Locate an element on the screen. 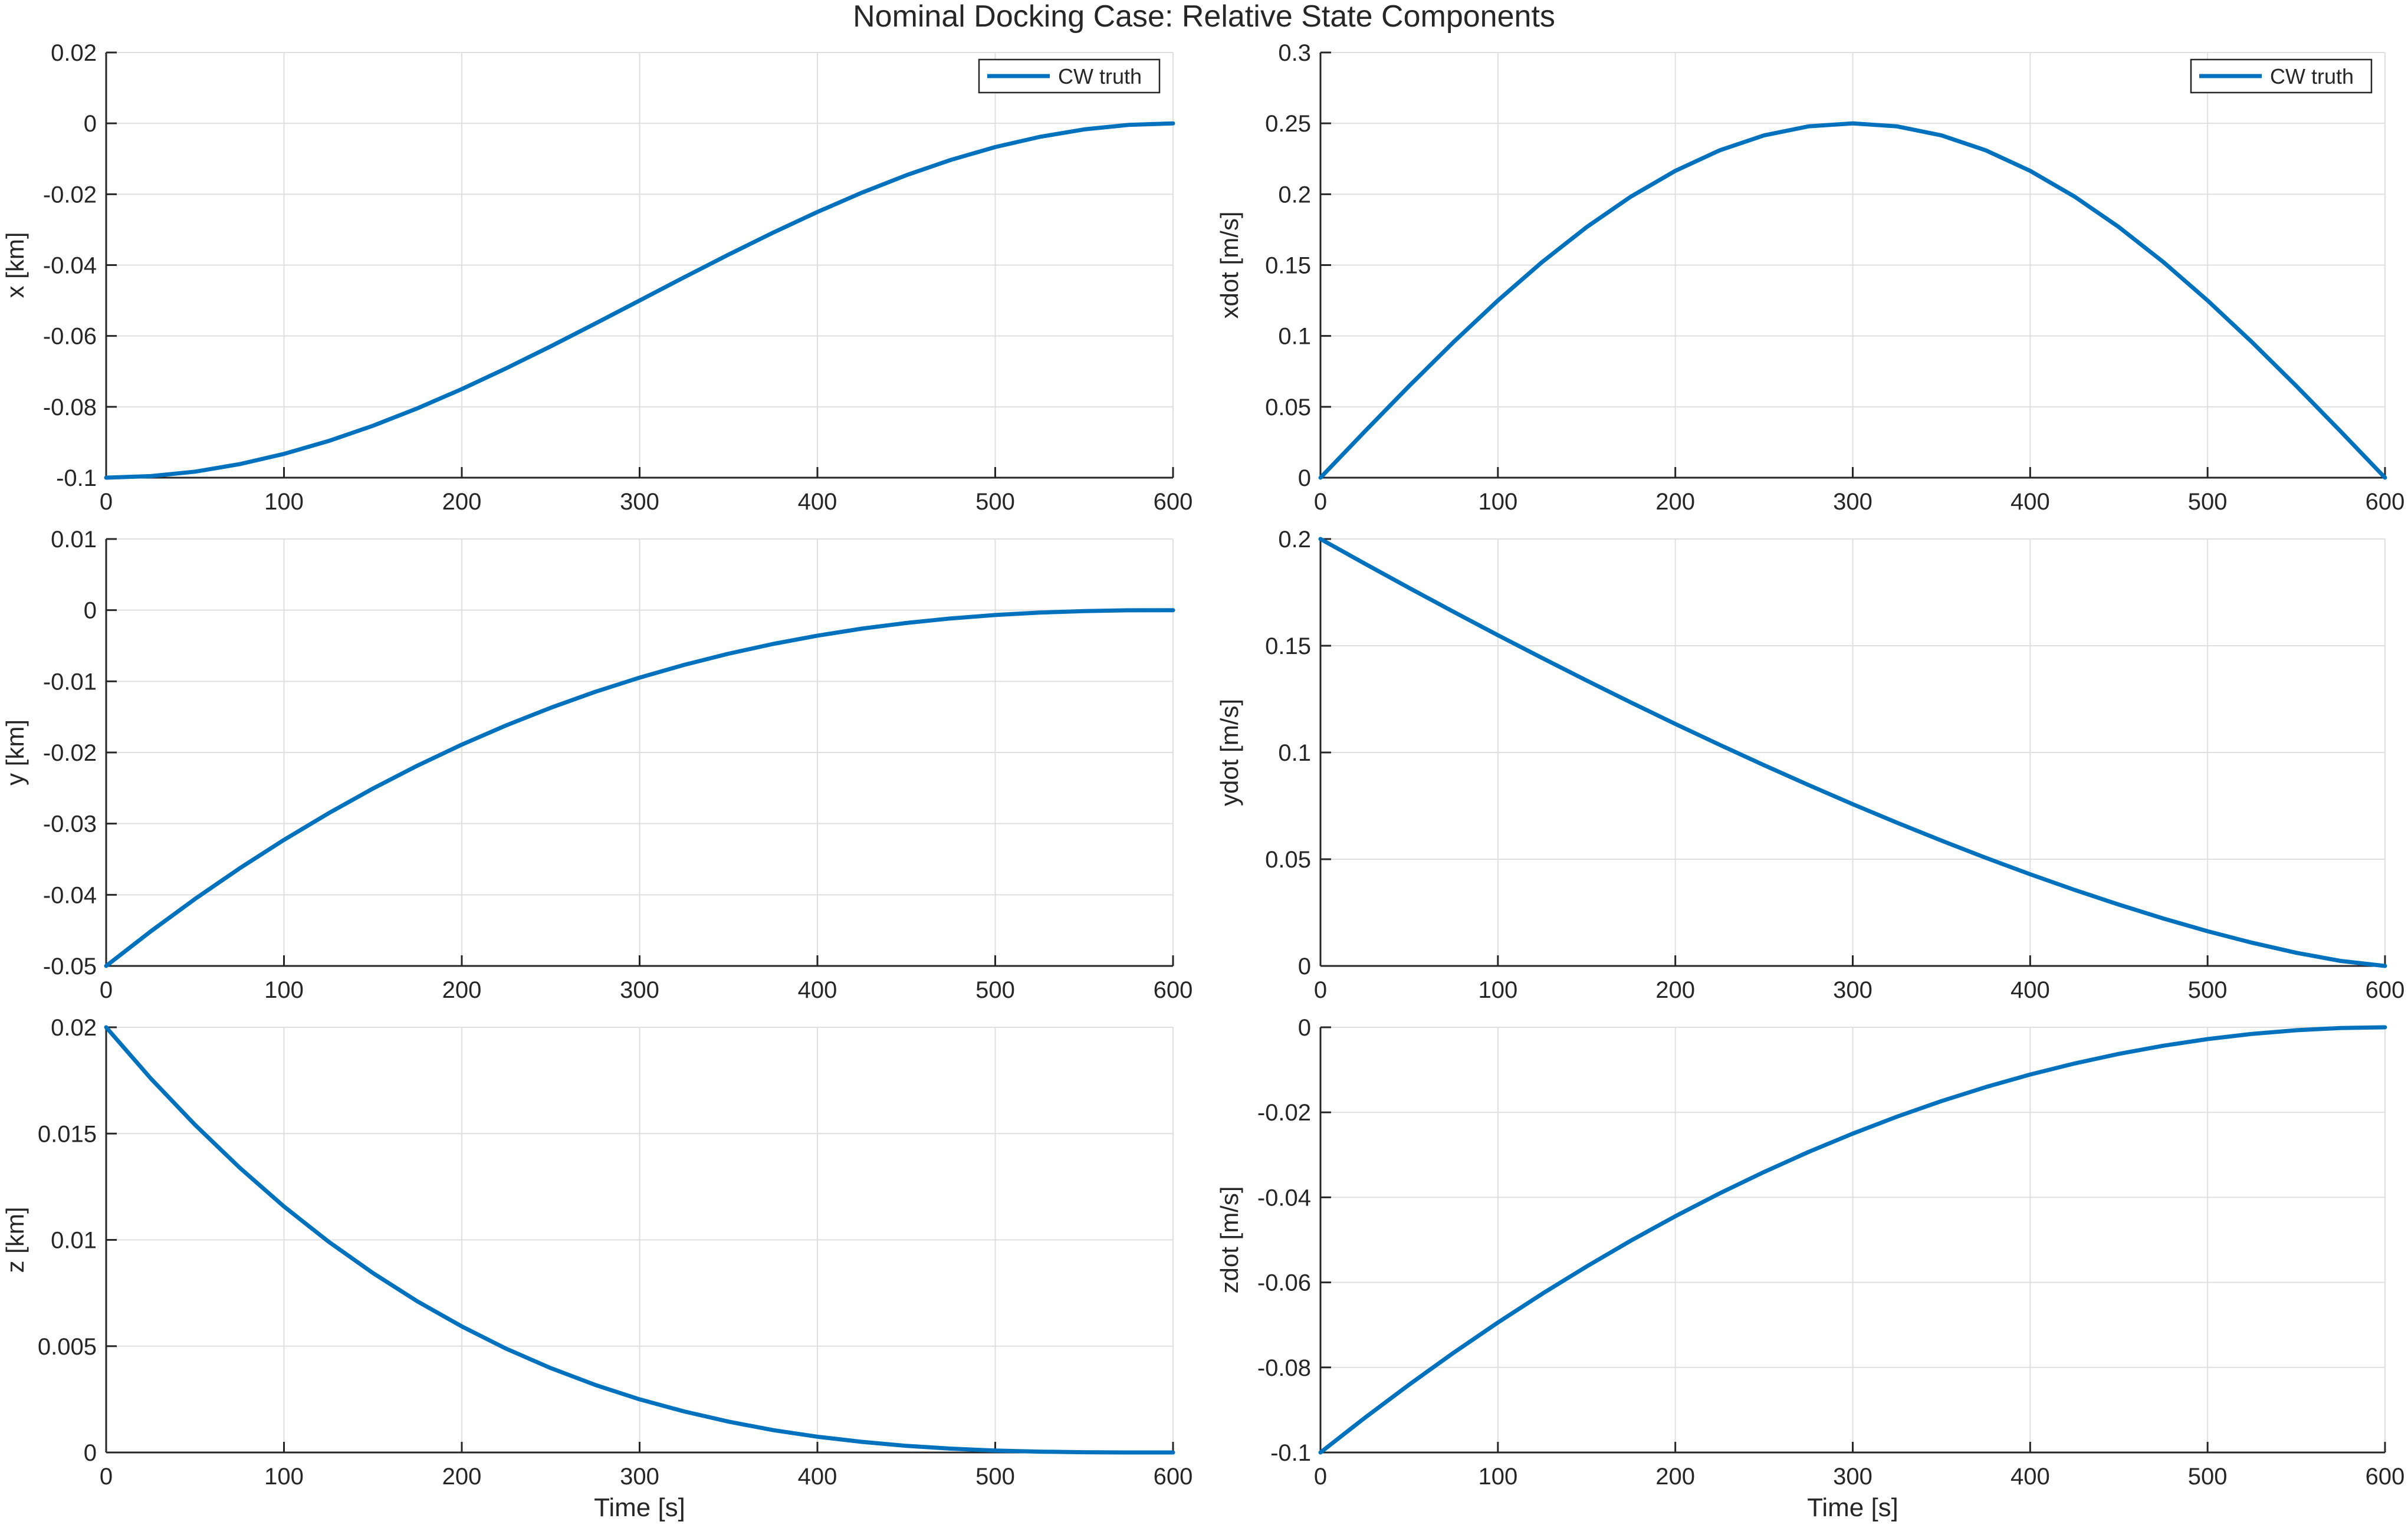 Image resolution: width=2408 pixels, height=1525 pixels. y-axis-label: zdot [m/s] is located at coordinates (1229, 1239).